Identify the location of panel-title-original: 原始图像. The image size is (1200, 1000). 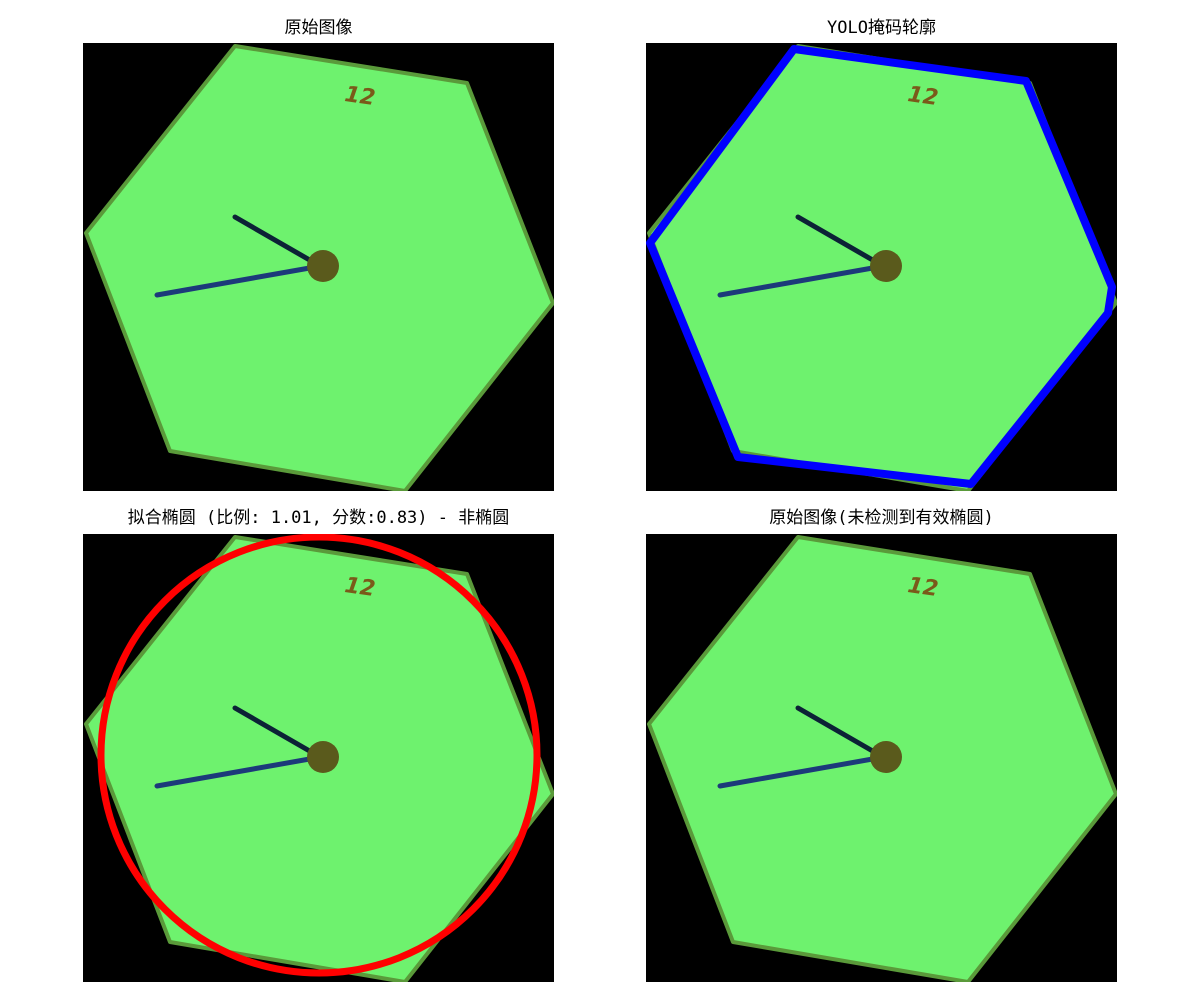
(318, 28).